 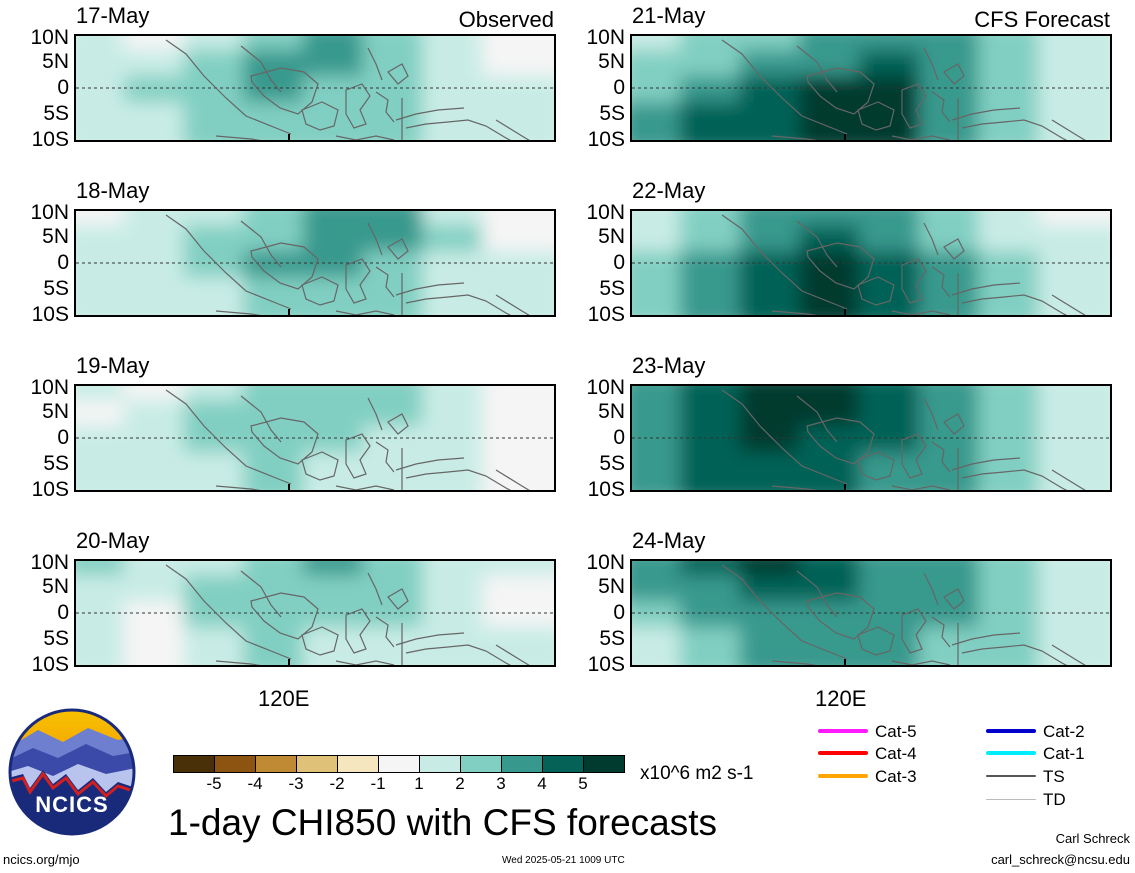 What do you see at coordinates (214, 783) in the screenshot?
I see `colorbar-label: -5` at bounding box center [214, 783].